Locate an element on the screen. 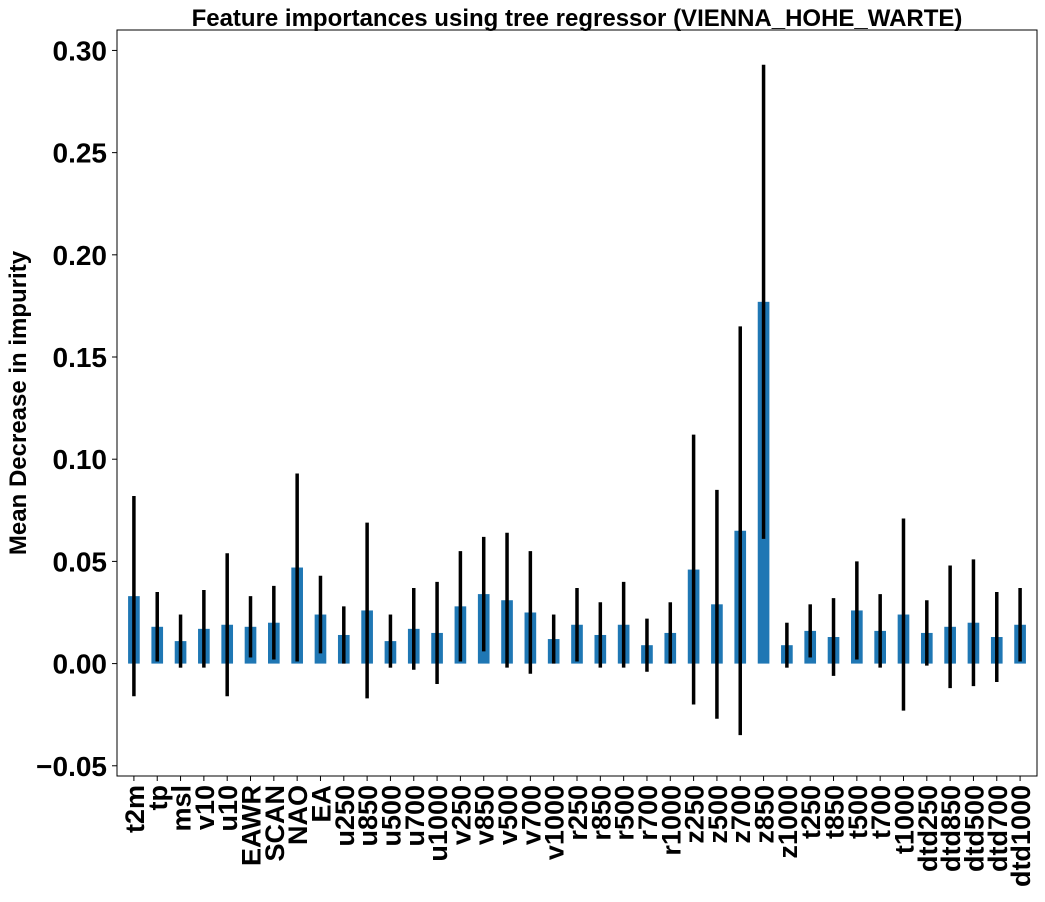 This screenshot has width=1045, height=902. y-tick-label: 0.10 is located at coordinates (80, 459).